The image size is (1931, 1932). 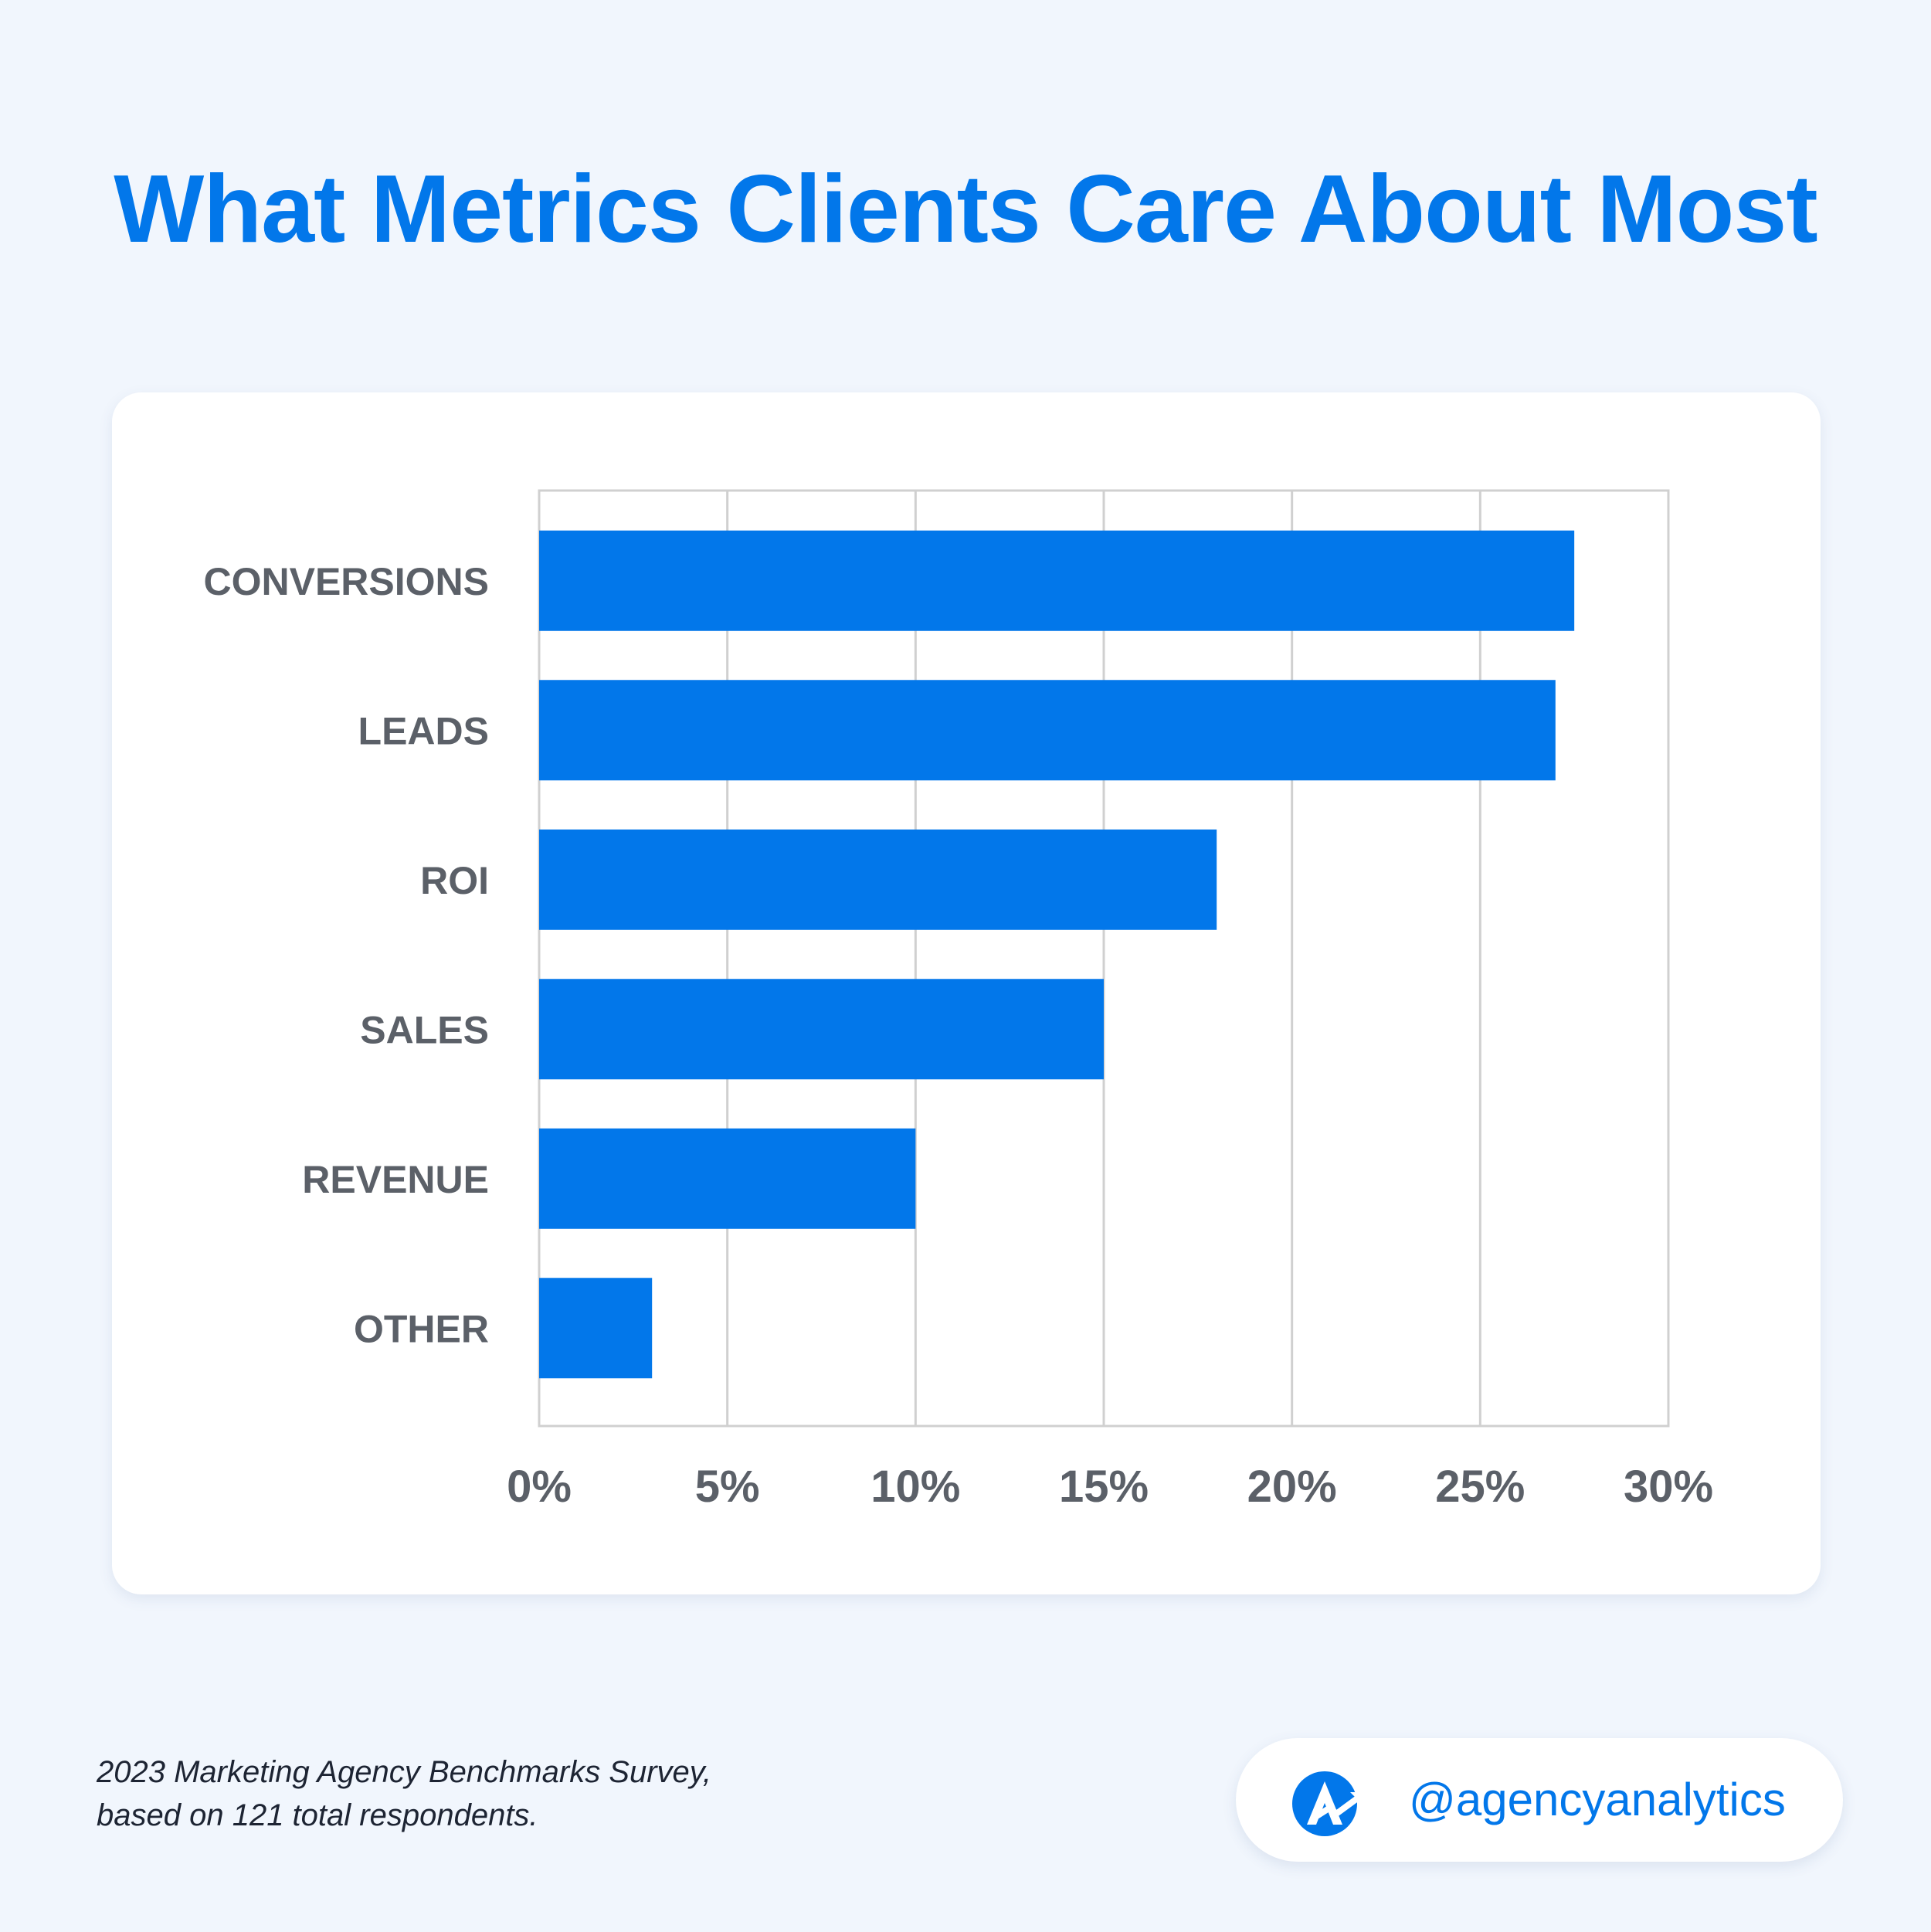 What do you see at coordinates (1104, 1487) in the screenshot?
I see `x-tick-label: 15%` at bounding box center [1104, 1487].